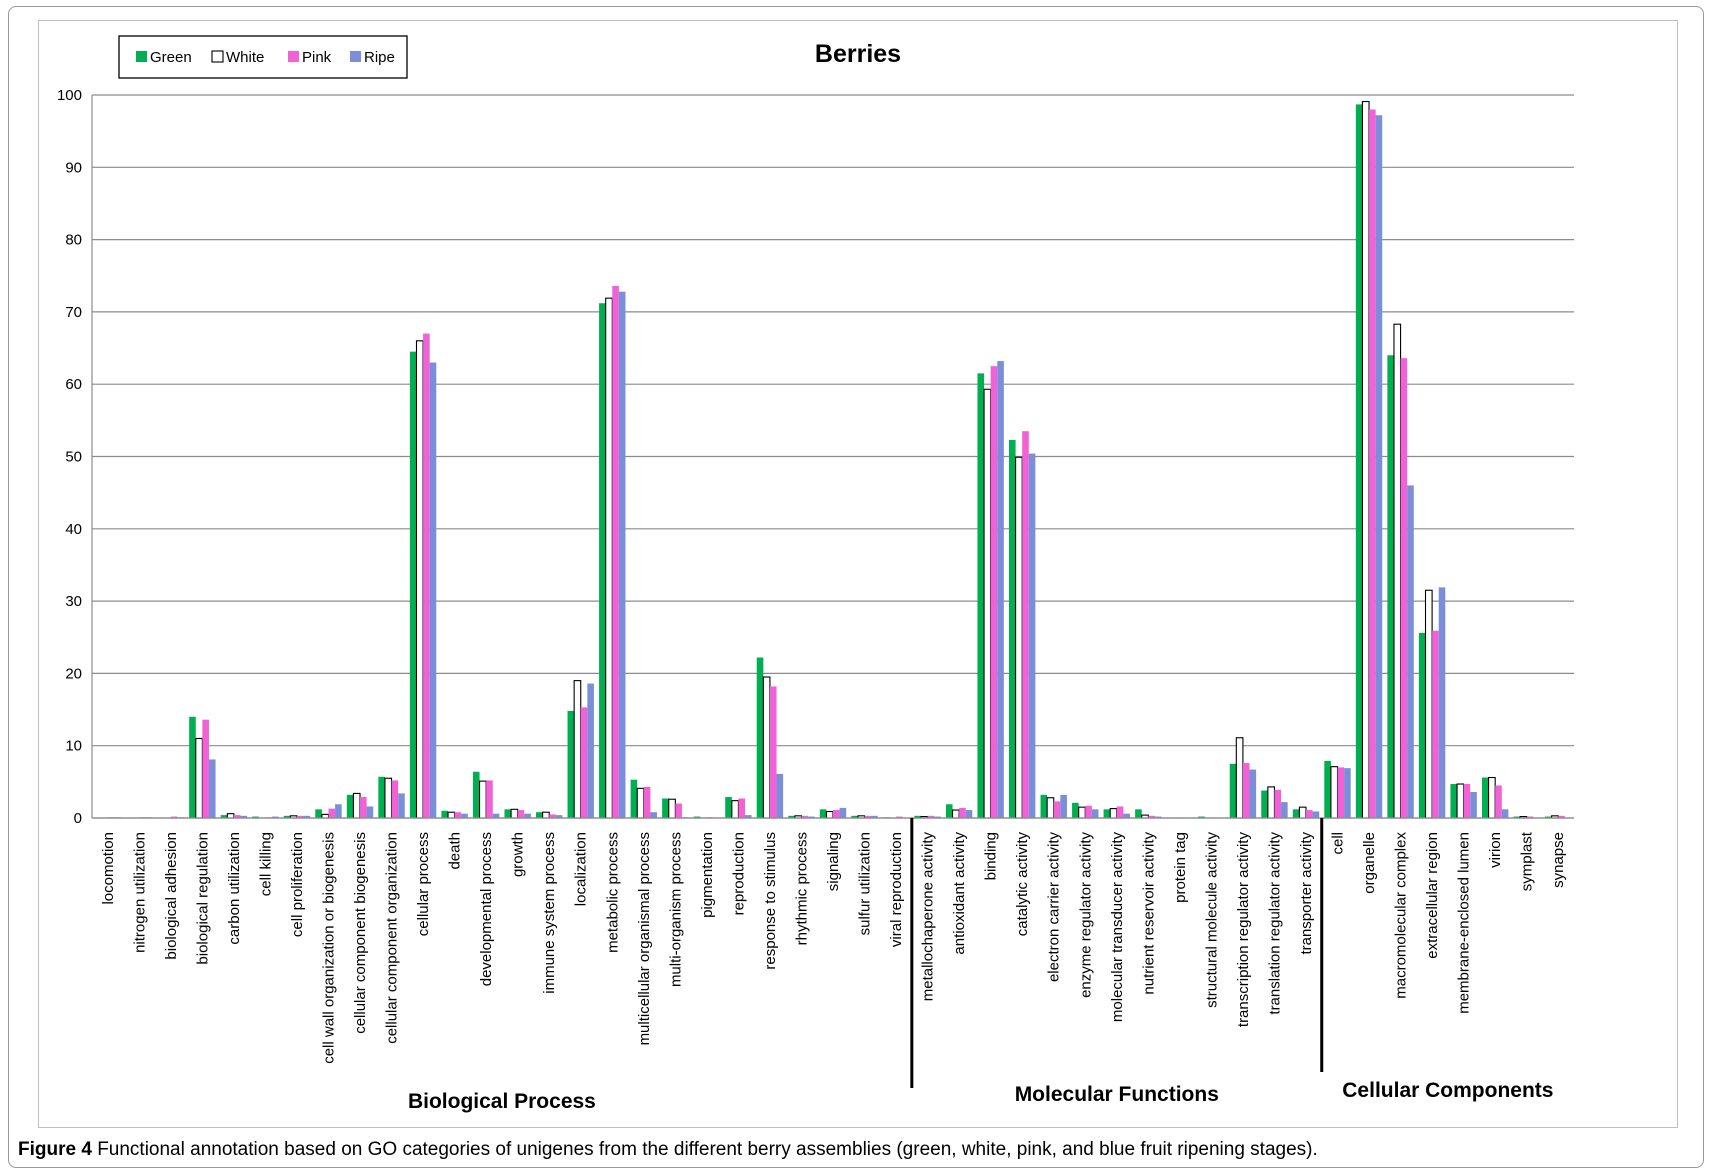 This screenshot has width=1713, height=1176. What do you see at coordinates (486, 909) in the screenshot?
I see `x-tick-label: developmental process` at bounding box center [486, 909].